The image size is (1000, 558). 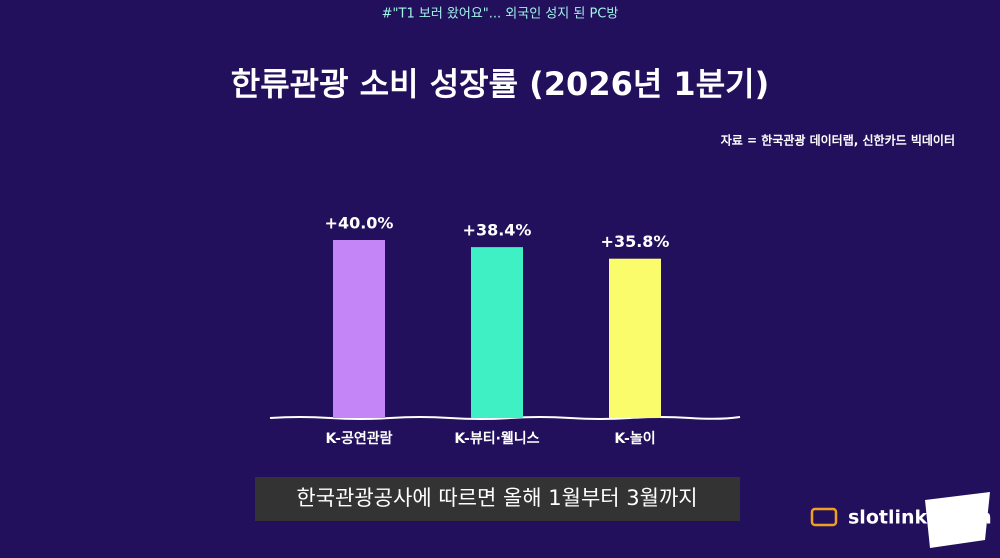 What do you see at coordinates (359, 438) in the screenshot?
I see `category-label: K-공연관람` at bounding box center [359, 438].